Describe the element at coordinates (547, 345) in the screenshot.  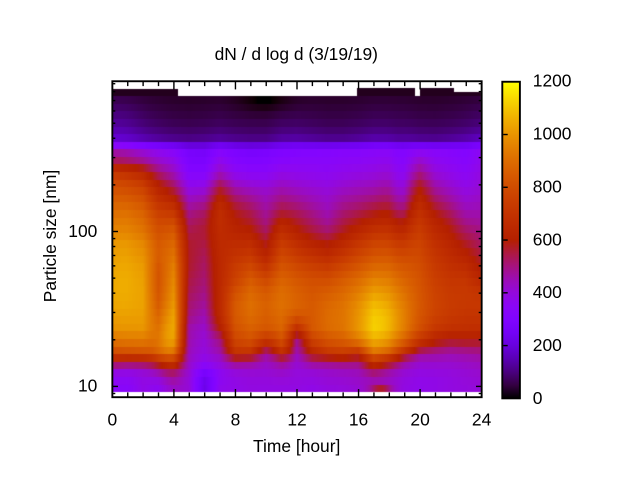
I see `svg-text: 200` at that location.